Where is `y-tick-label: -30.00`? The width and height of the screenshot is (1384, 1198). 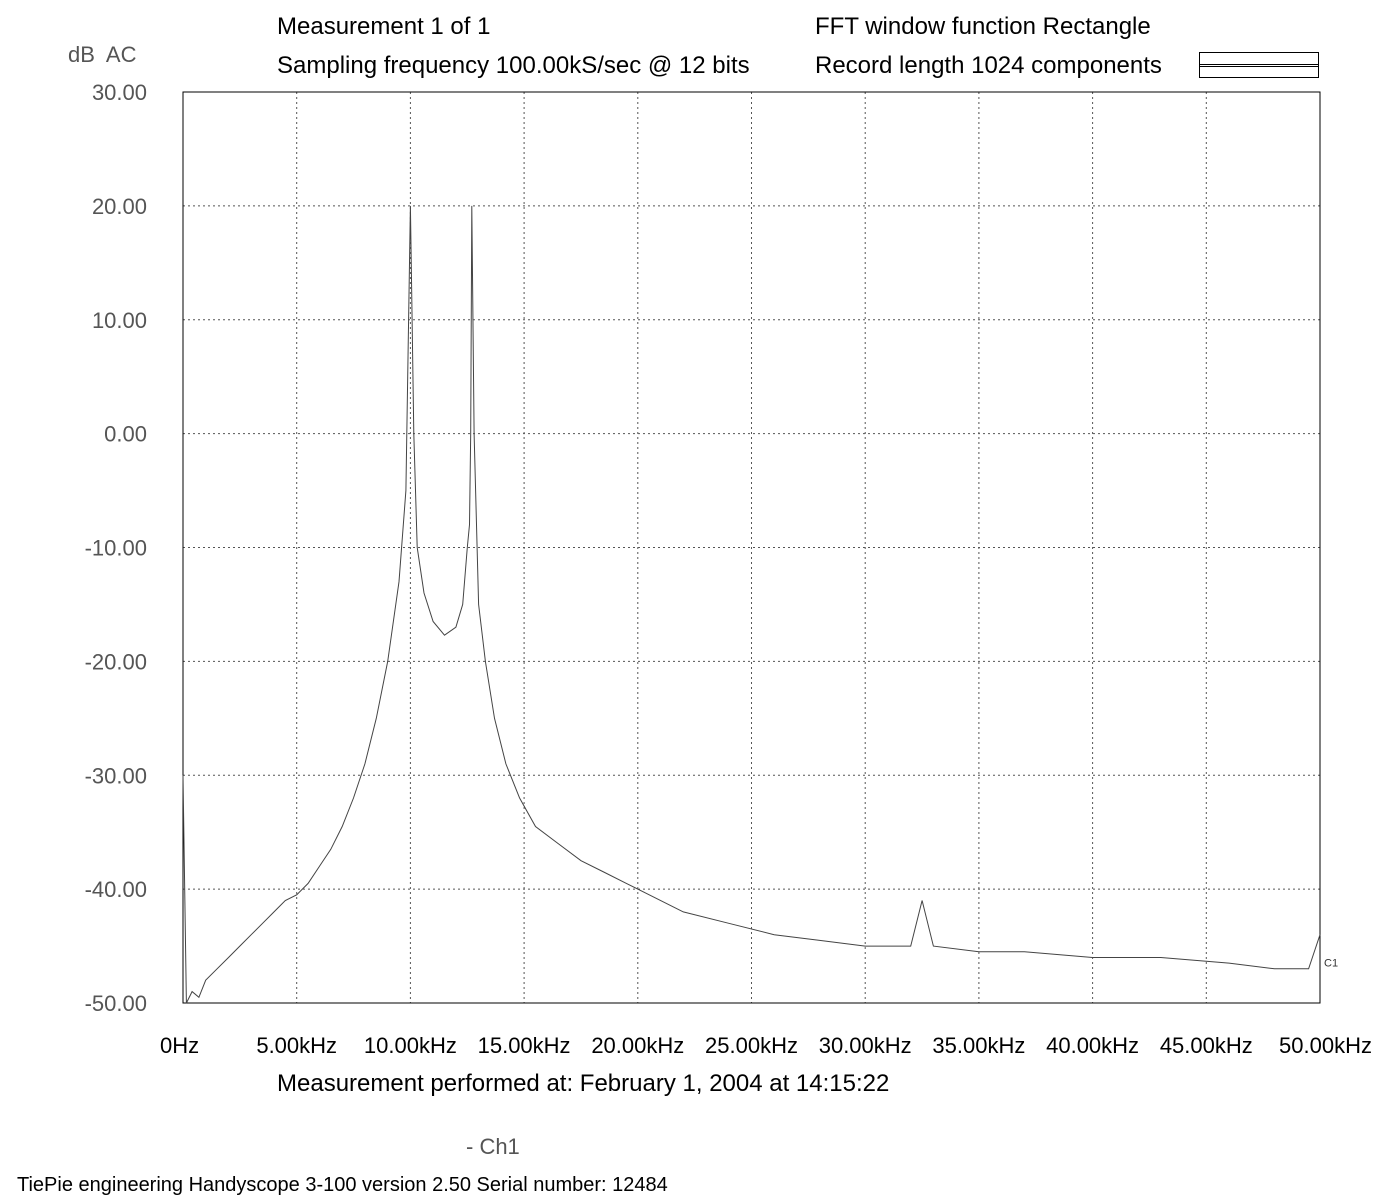 y-tick-label: -30.00 is located at coordinates (116, 775).